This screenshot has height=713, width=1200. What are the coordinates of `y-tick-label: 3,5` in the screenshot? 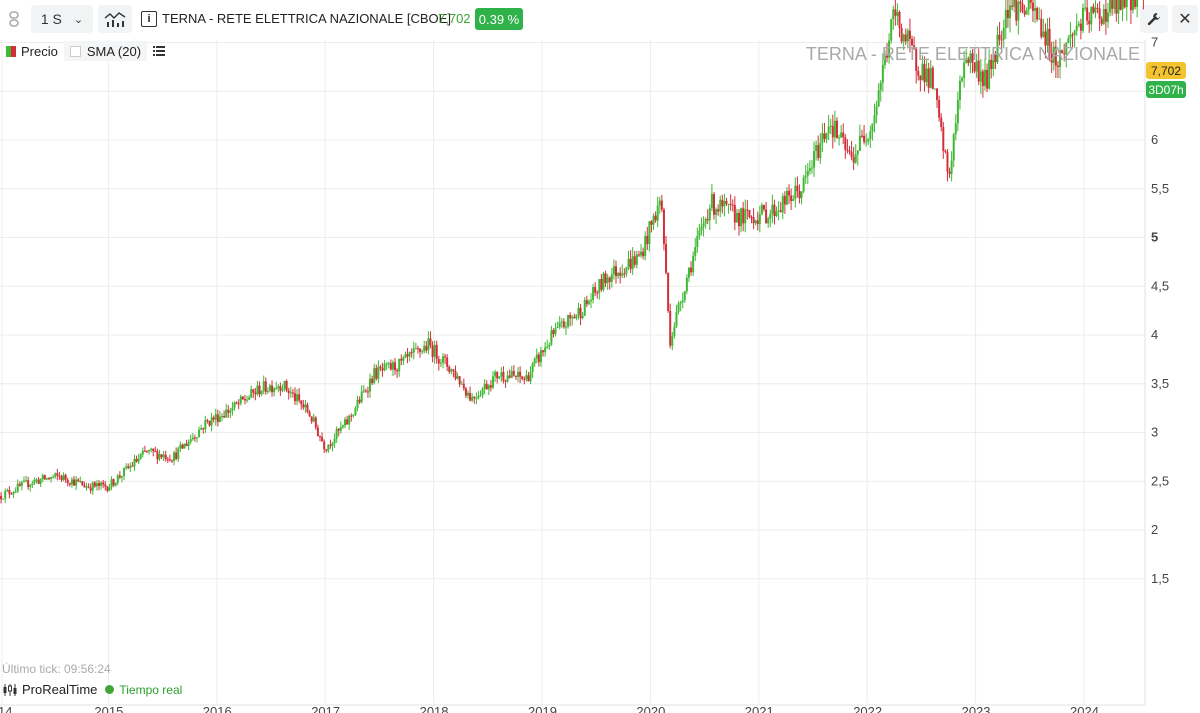 It's located at (1160, 383).